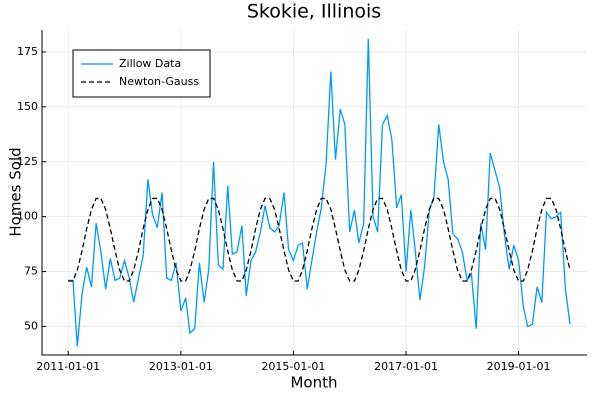 Image resolution: width=600 pixels, height=400 pixels. What do you see at coordinates (31, 325) in the screenshot?
I see `y-tick-label: 50` at bounding box center [31, 325].